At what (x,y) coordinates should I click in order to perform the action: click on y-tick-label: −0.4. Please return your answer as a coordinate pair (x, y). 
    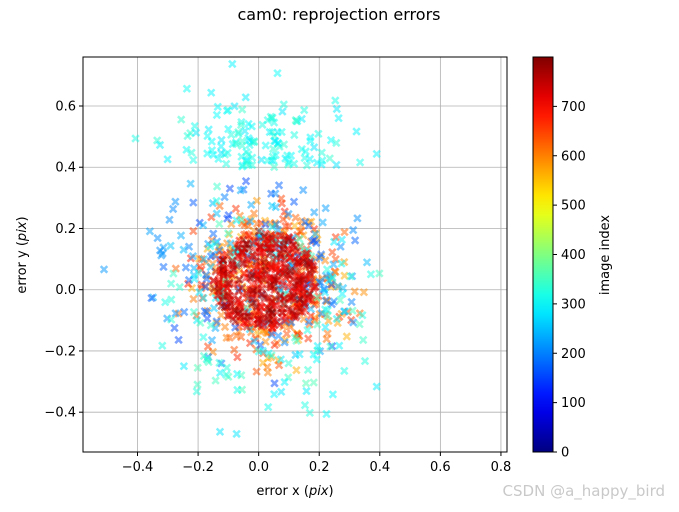
    Looking at the image, I should click on (60, 413).